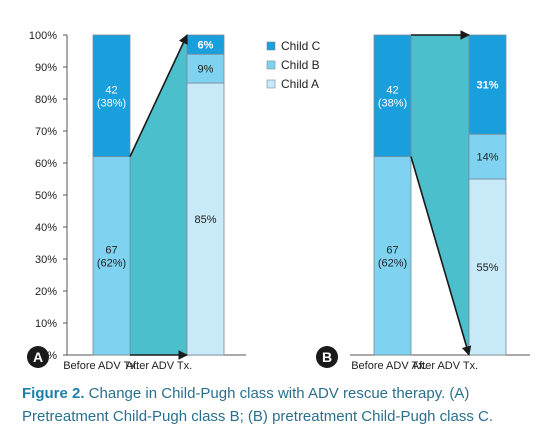  I want to click on data-label: 85%, so click(205, 220).